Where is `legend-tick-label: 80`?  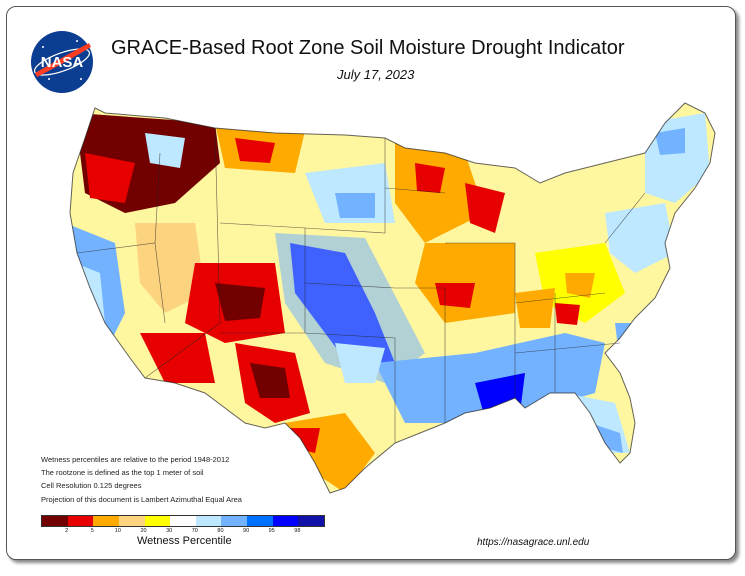 legend-tick-label: 80 is located at coordinates (220, 531).